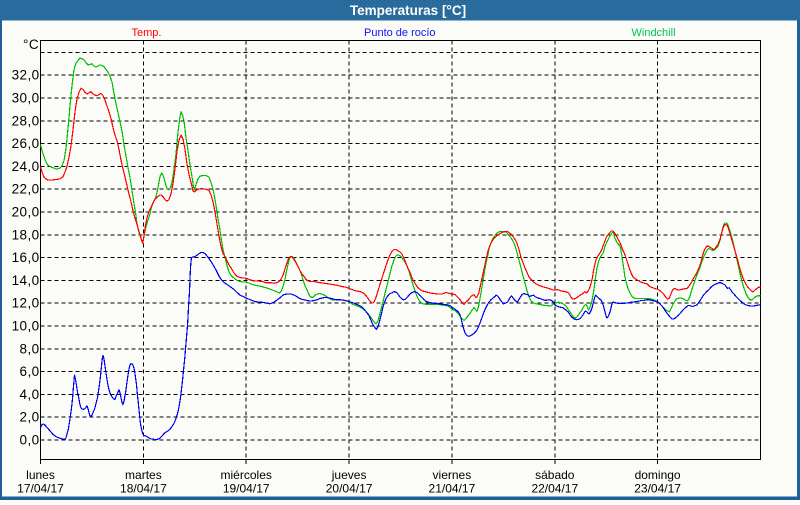 This screenshot has width=800, height=505. What do you see at coordinates (658, 475) in the screenshot?
I see `svg-text: domingo` at bounding box center [658, 475].